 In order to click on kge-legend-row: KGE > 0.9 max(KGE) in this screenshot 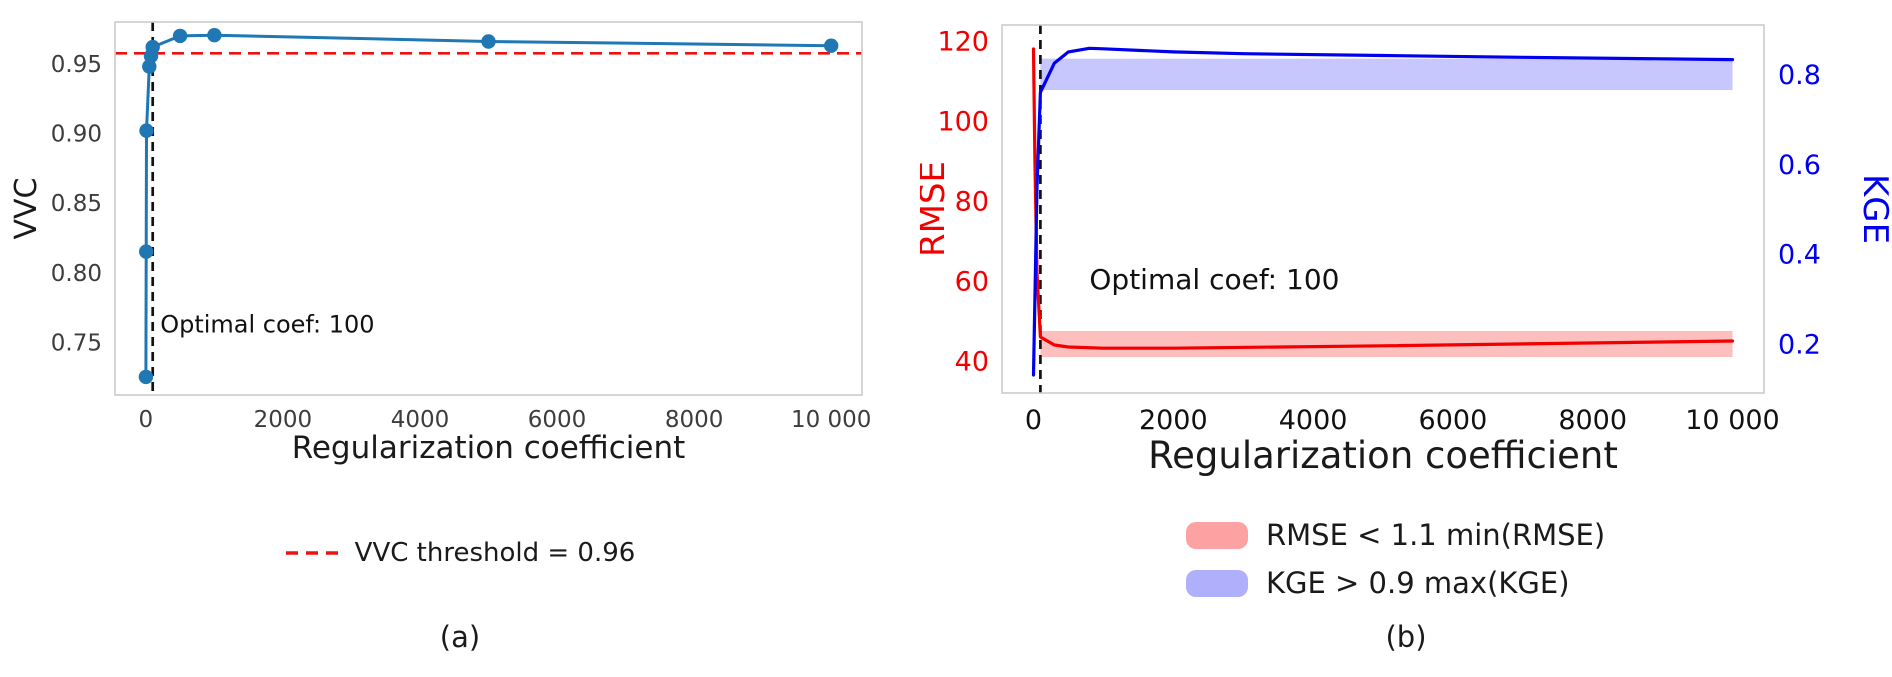, I will do `click(1406, 583)`.